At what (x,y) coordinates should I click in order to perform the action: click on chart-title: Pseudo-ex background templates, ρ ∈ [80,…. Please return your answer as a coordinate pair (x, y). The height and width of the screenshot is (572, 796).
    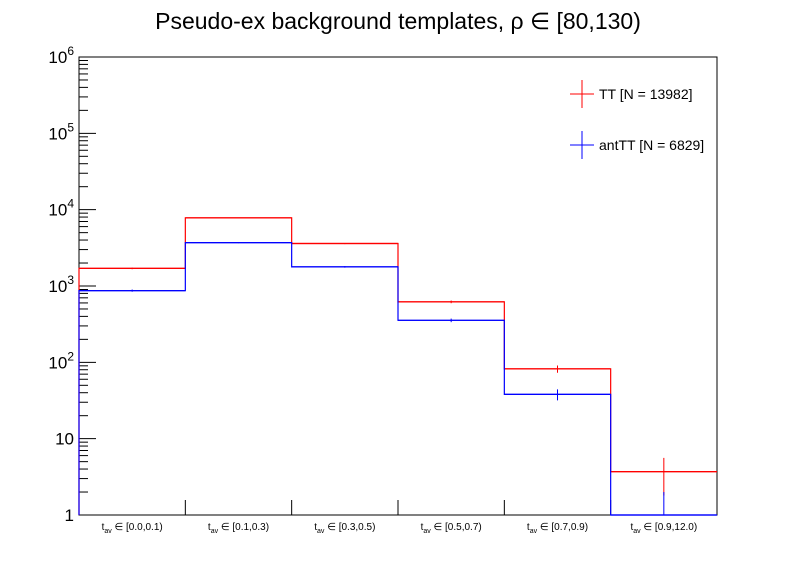
    Looking at the image, I should click on (398, 21).